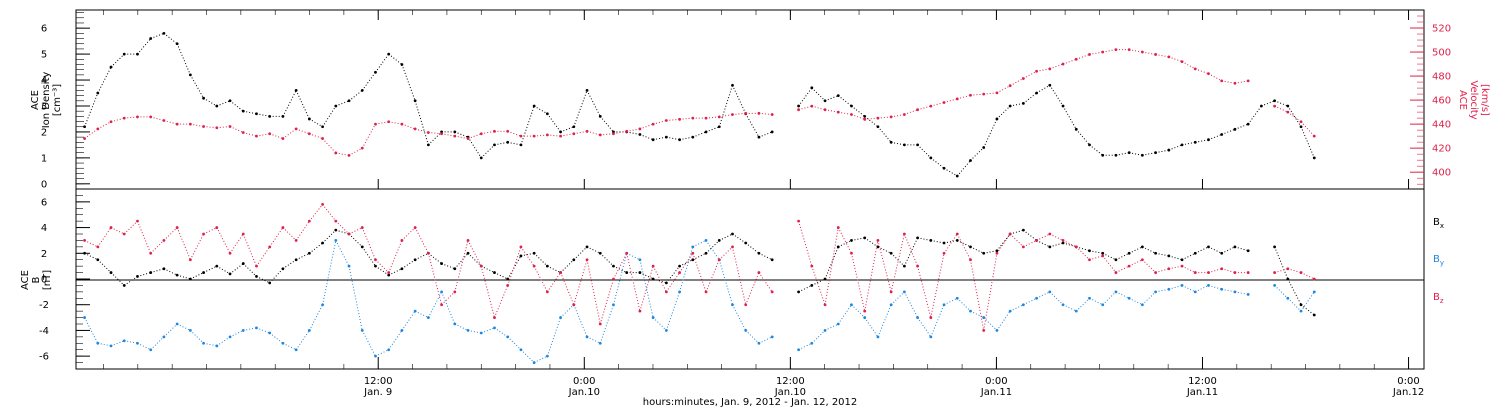 The width and height of the screenshot is (1500, 410). Describe the element at coordinates (44, 29) in the screenshot. I see `top-ytick-label: 6` at that location.